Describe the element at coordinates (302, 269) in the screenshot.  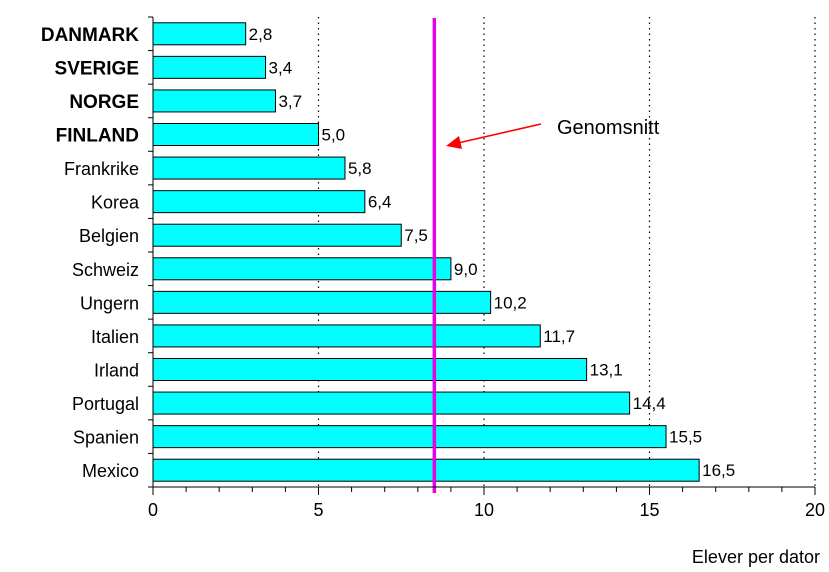
I see `bar-schweiz` at that location.